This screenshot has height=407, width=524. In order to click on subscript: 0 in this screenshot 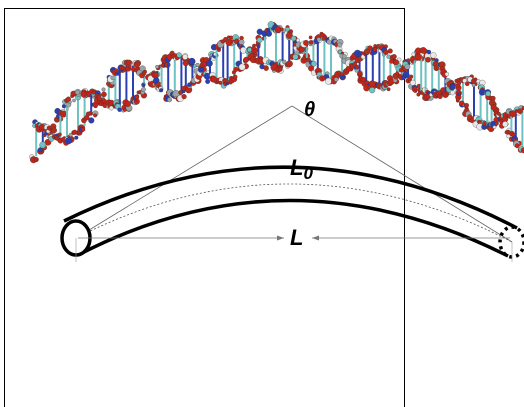, I will do `click(308, 173)`.